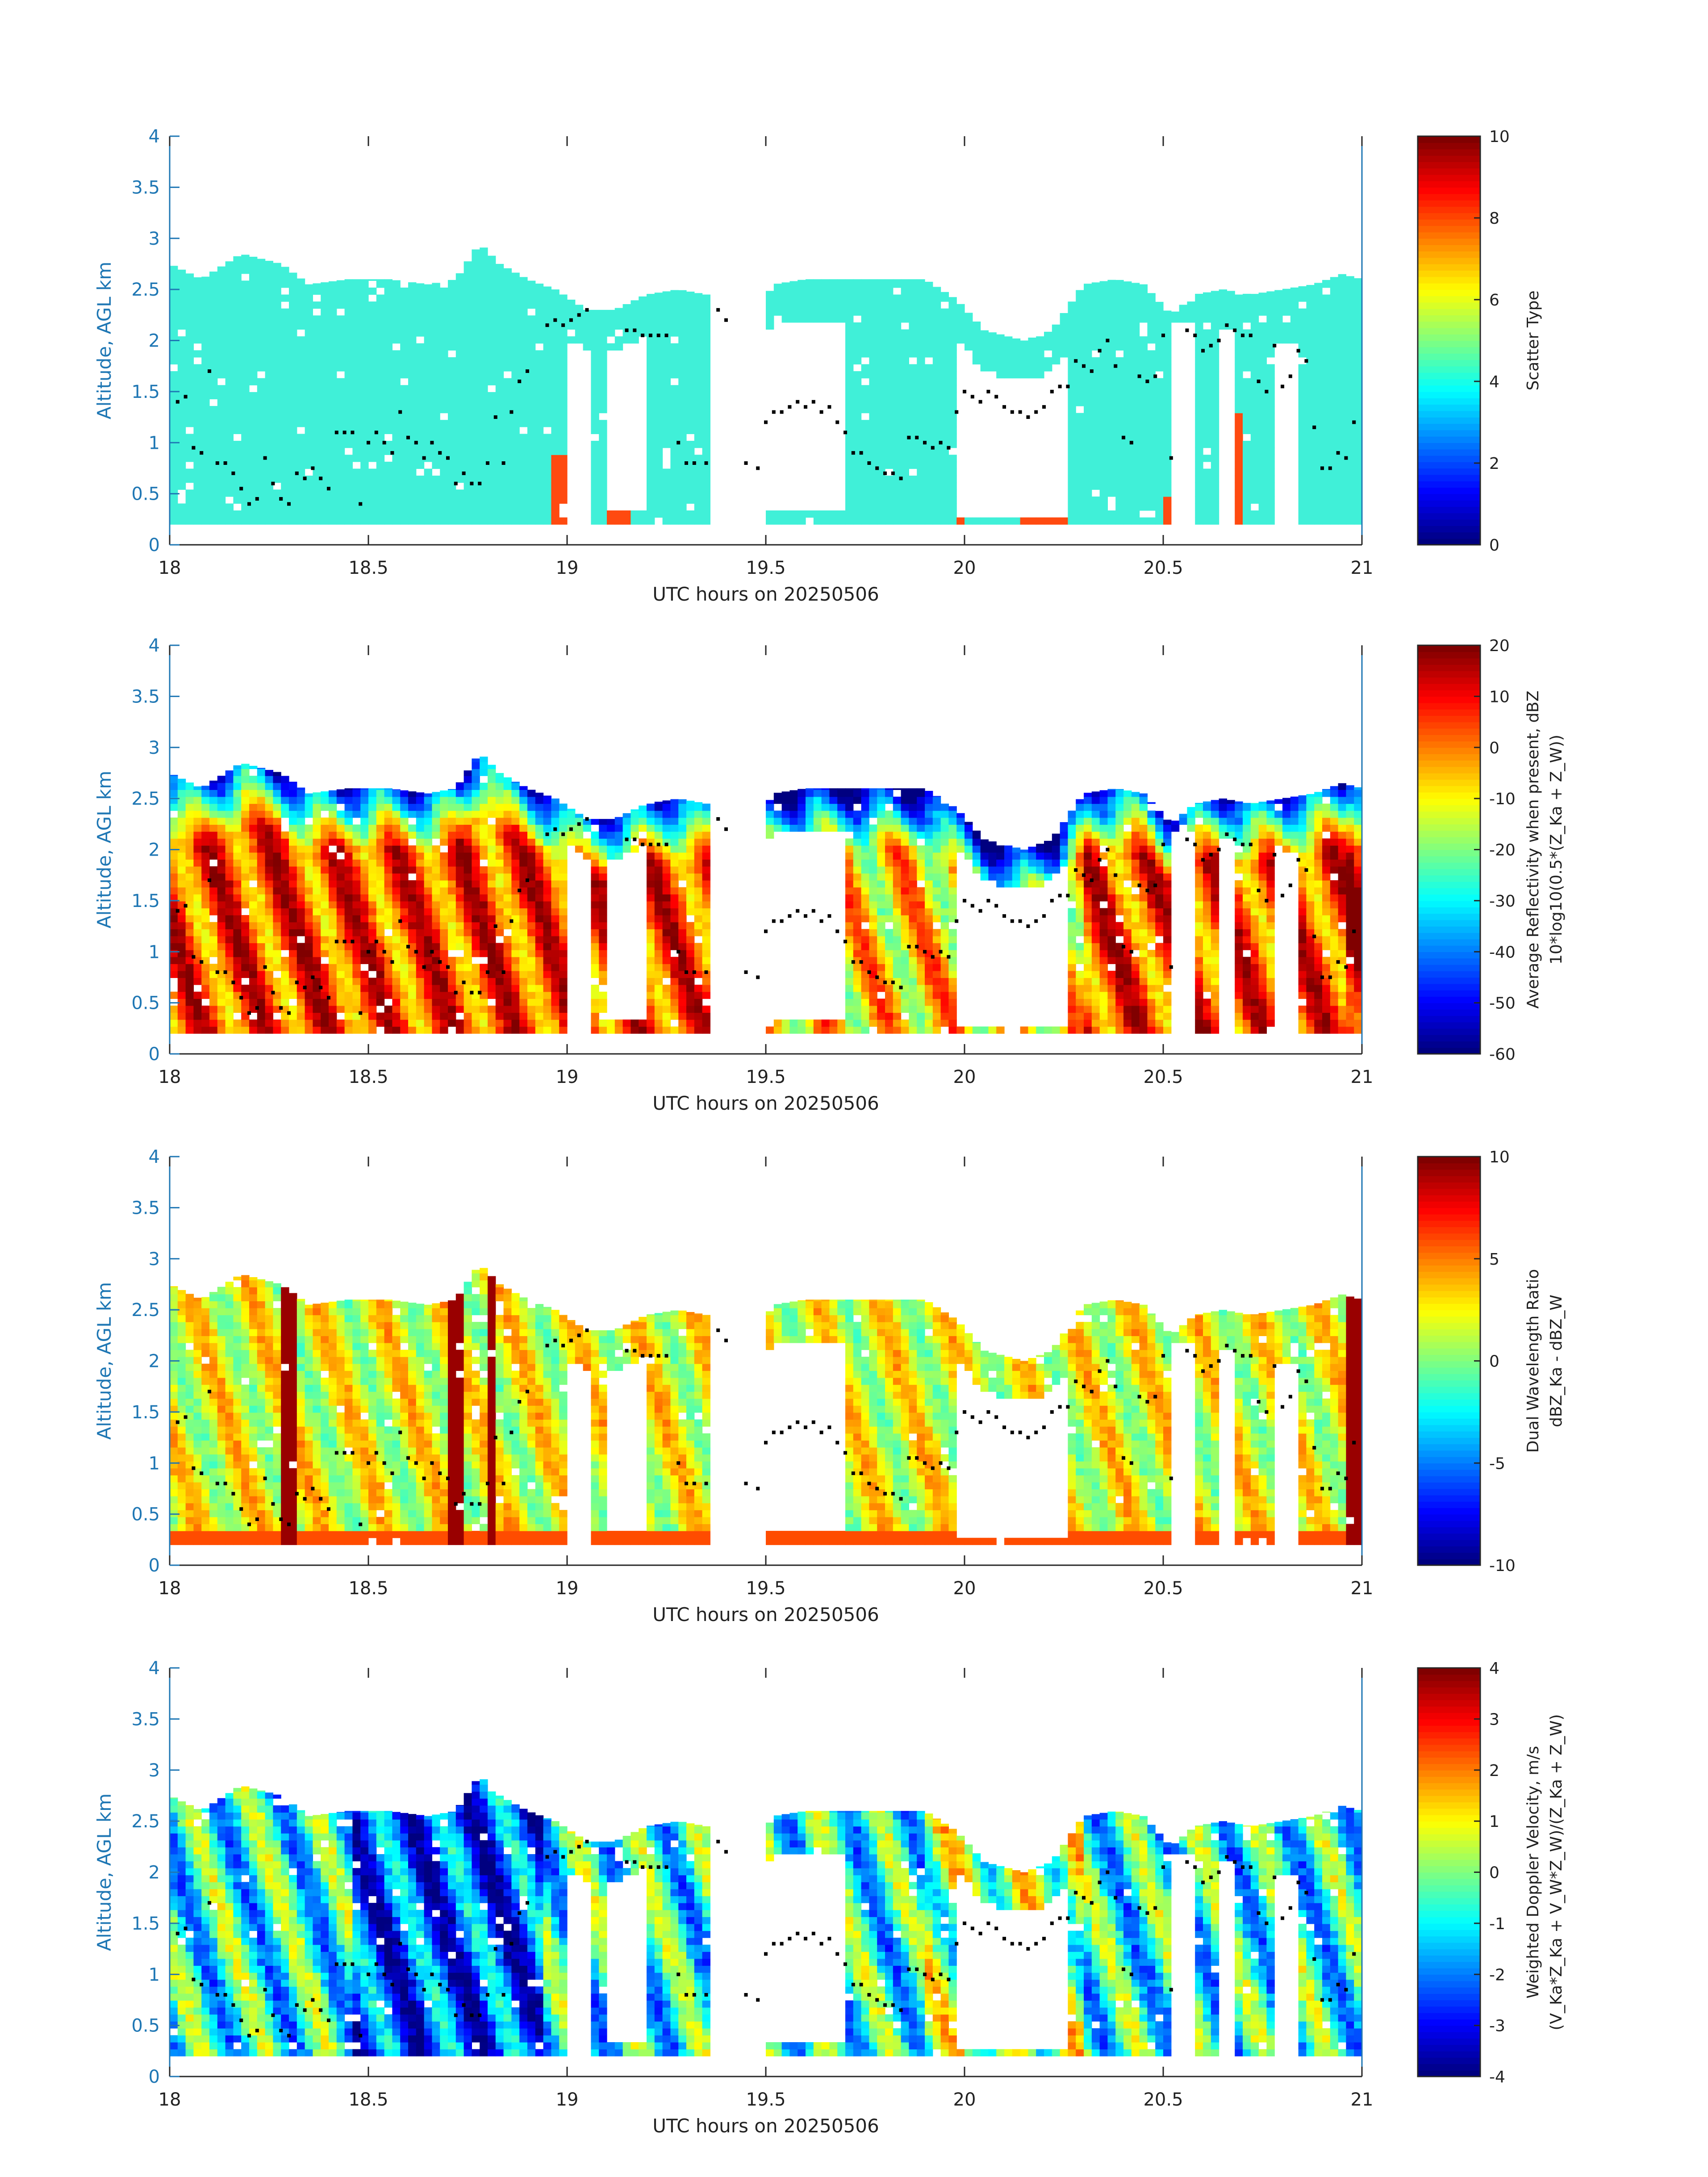 This screenshot has width=1708, height=2177. What do you see at coordinates (1449, 529) in the screenshot?
I see `colorbar-swatch` at bounding box center [1449, 529].